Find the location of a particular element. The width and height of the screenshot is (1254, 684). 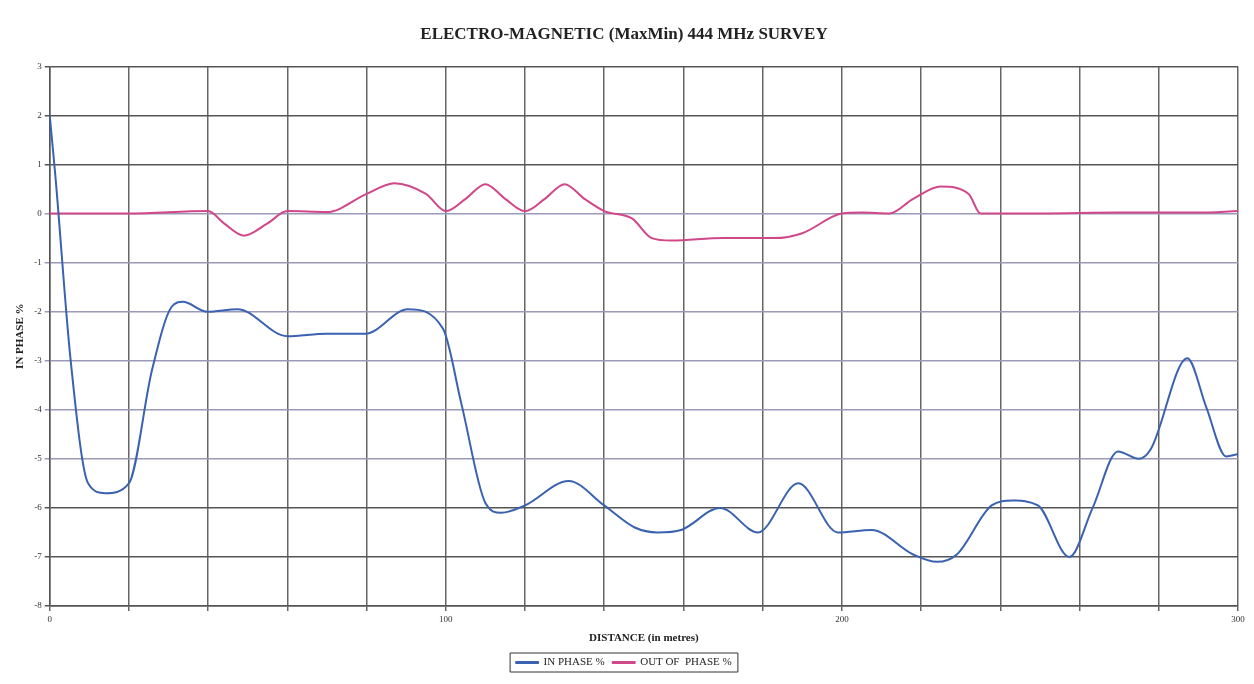

legend-label: IN PHASE % is located at coordinates (574, 661).